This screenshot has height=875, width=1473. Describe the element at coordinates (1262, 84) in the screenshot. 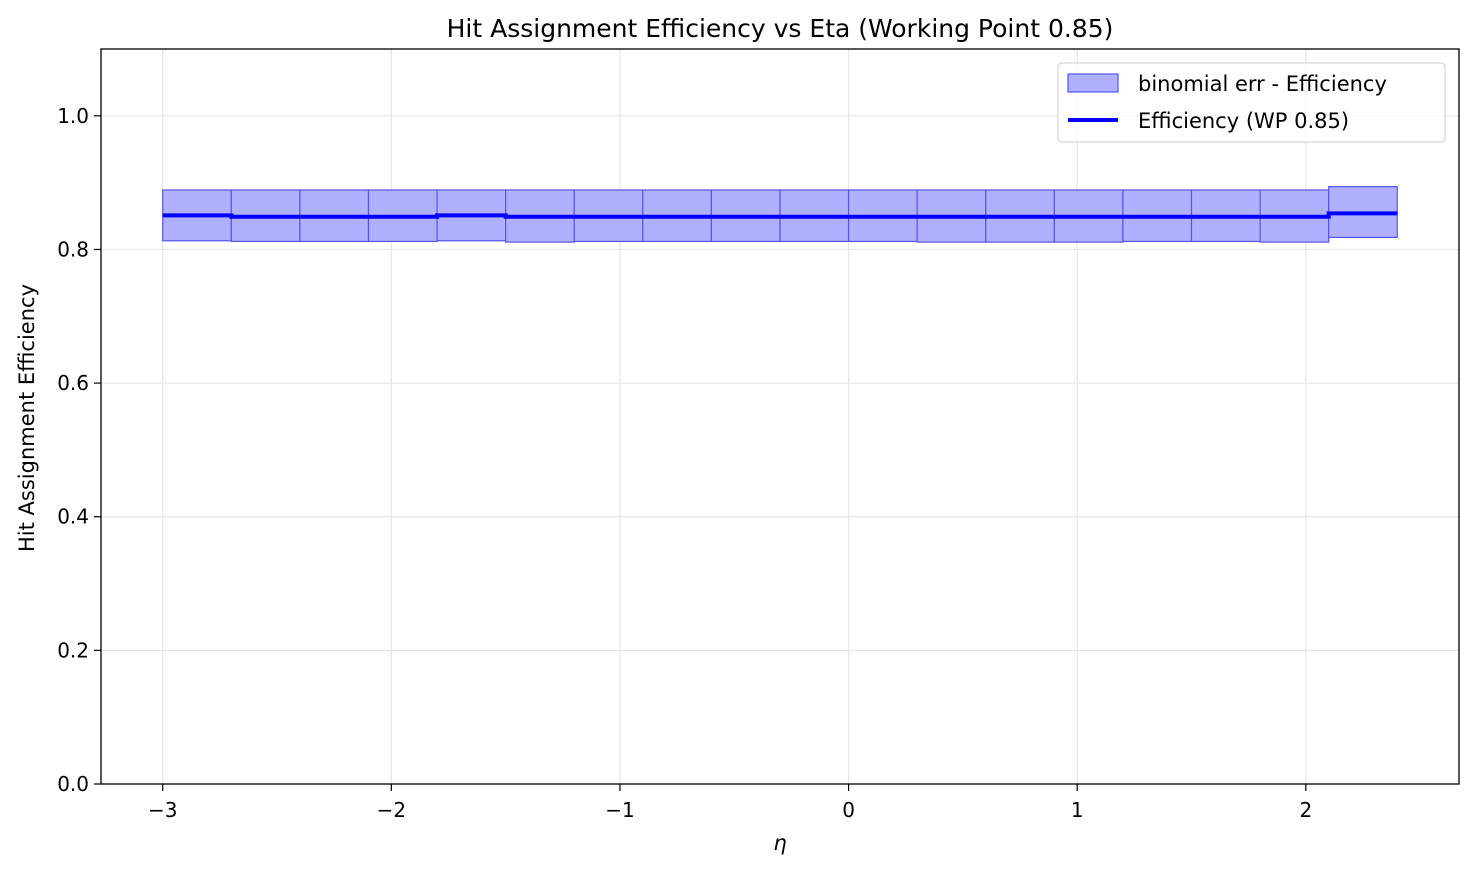

I see `legend-label-band: binomial err - Efficiency` at that location.